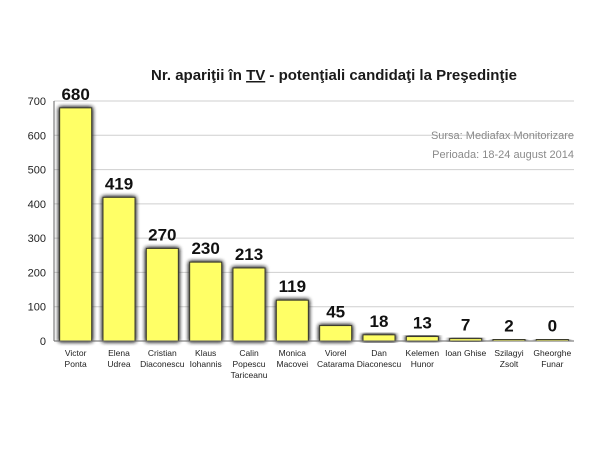  I want to click on data-label: 45, so click(335, 312).